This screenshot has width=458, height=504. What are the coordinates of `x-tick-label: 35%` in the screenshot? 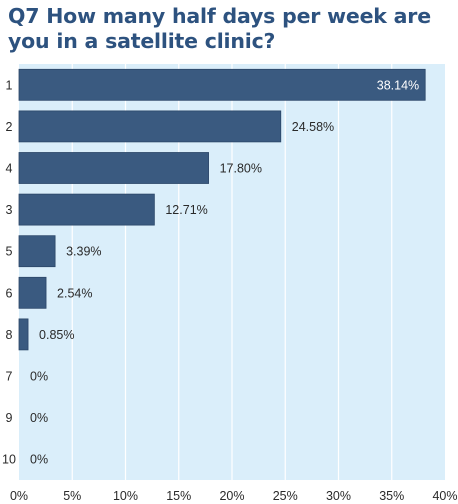 It's located at (391, 496).